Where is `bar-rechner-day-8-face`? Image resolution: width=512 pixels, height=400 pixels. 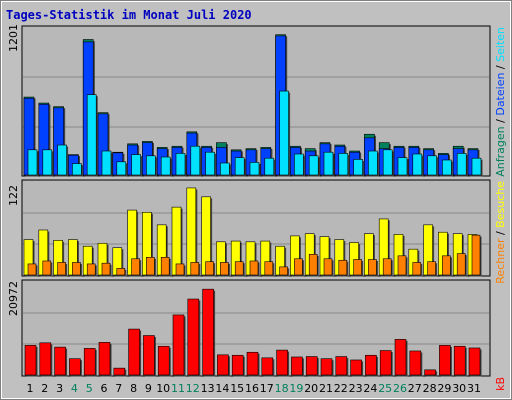 bar-rechner-day-8-face is located at coordinates (135, 267).